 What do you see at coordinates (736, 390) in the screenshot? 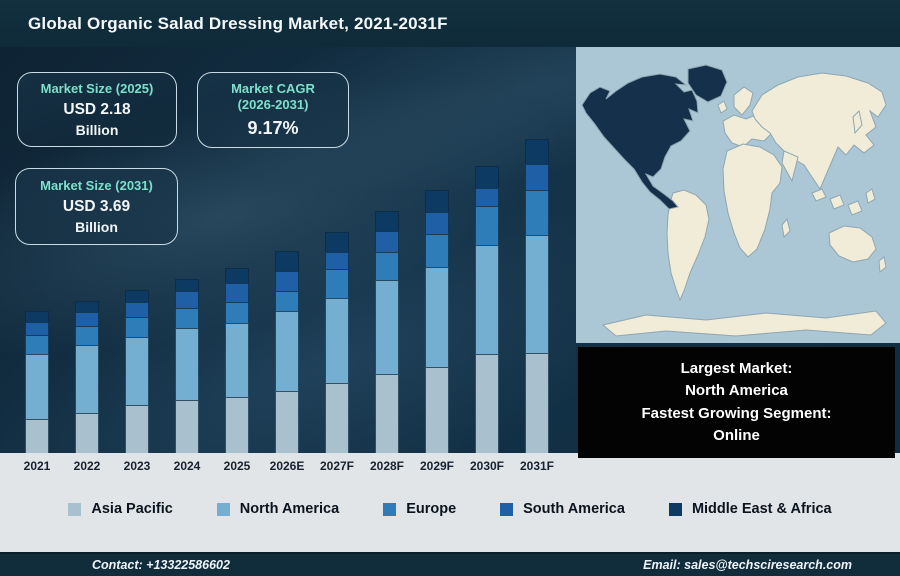
I see `callout-largest-market-value: North America` at bounding box center [736, 390].